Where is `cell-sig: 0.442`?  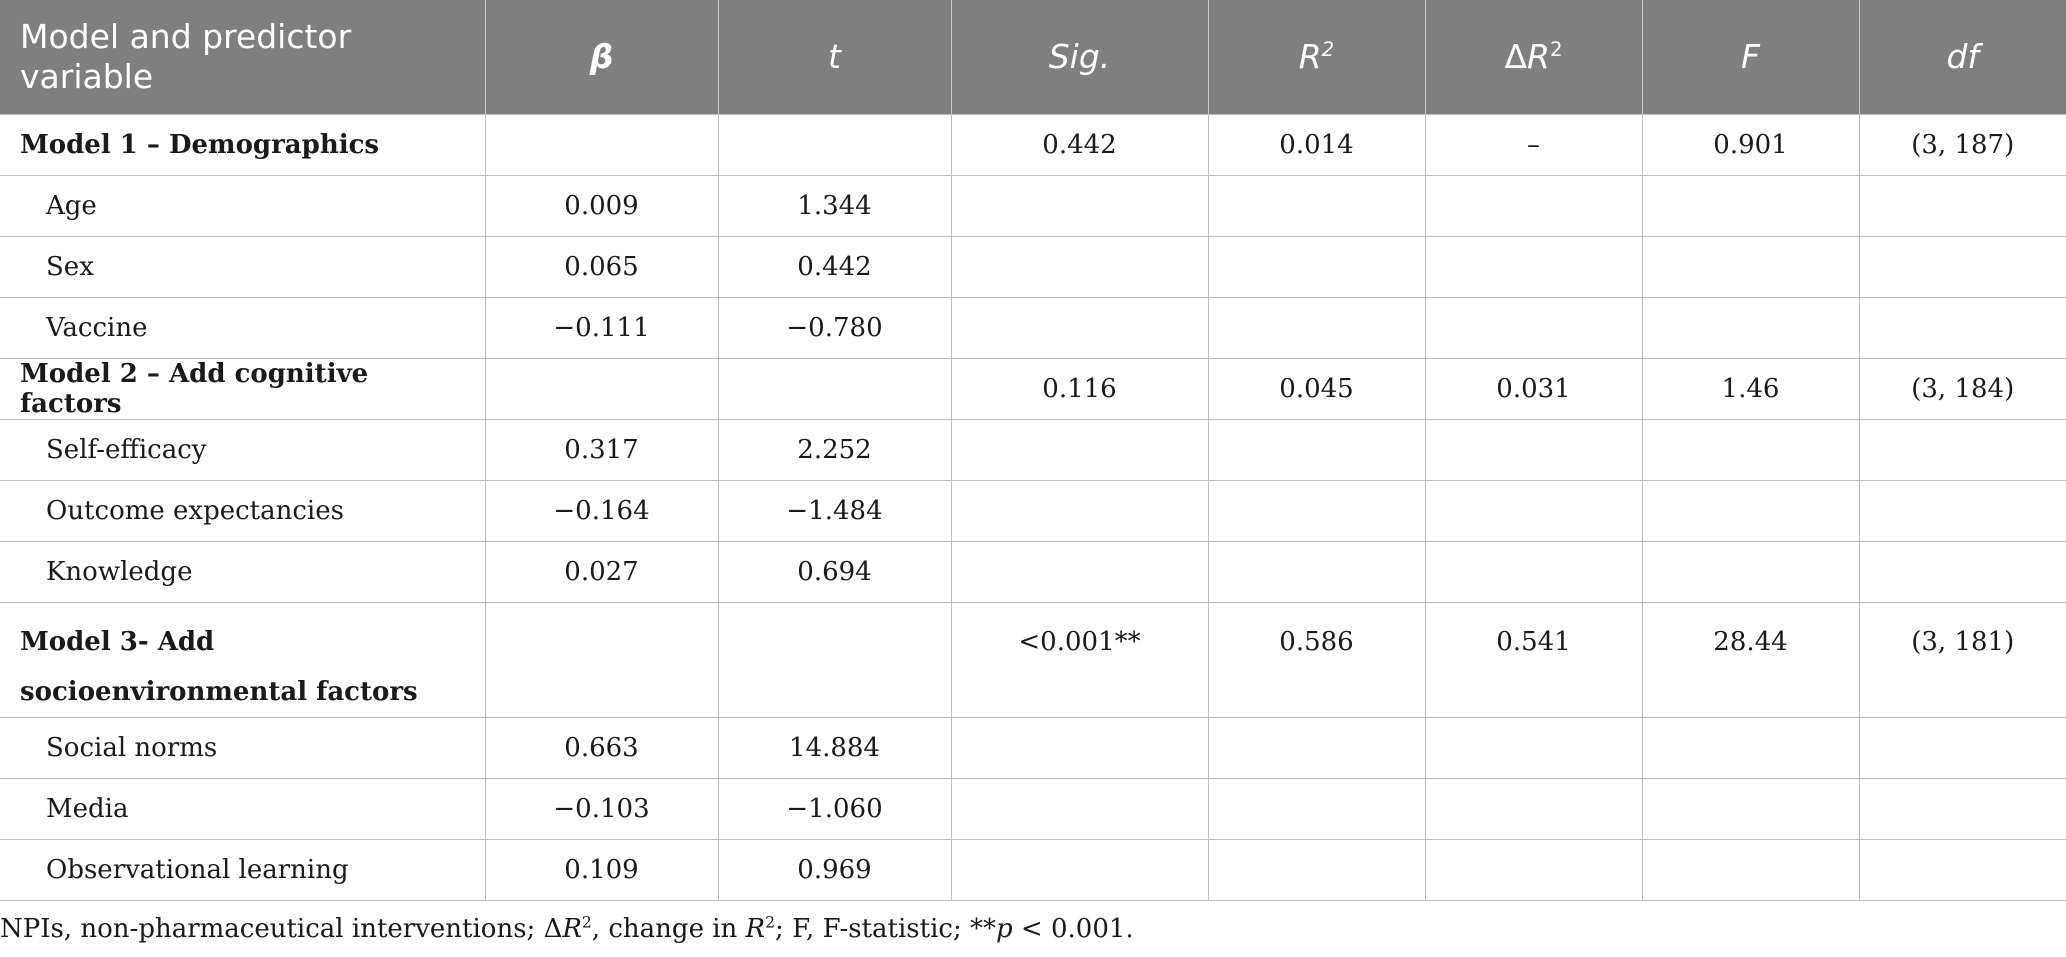 cell-sig: 0.442 is located at coordinates (1079, 144).